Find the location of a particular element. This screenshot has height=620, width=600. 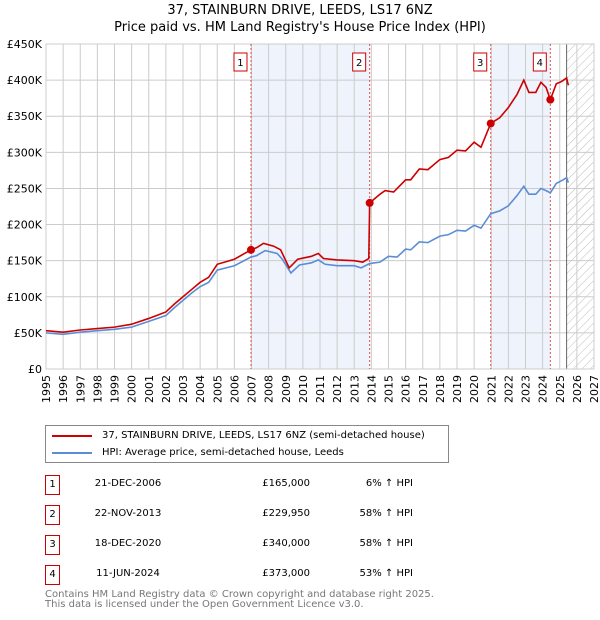

x-tick-label: 2025 is located at coordinates (560, 389).